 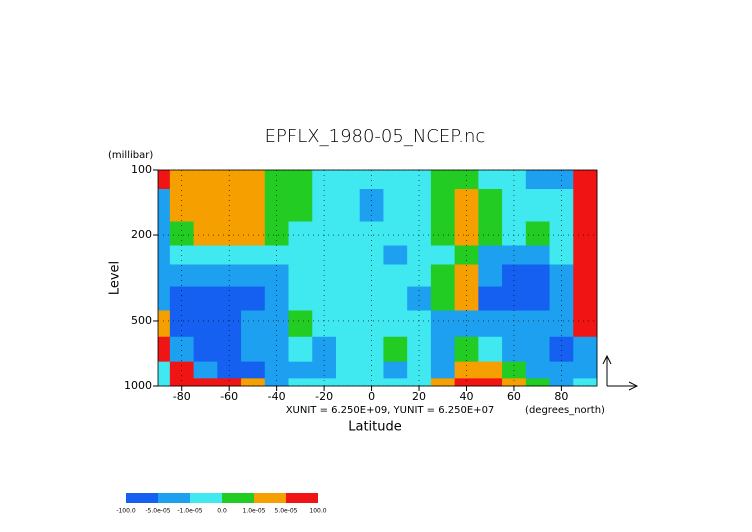 I want to click on x-unit: (degrees_north), so click(x=565, y=410).